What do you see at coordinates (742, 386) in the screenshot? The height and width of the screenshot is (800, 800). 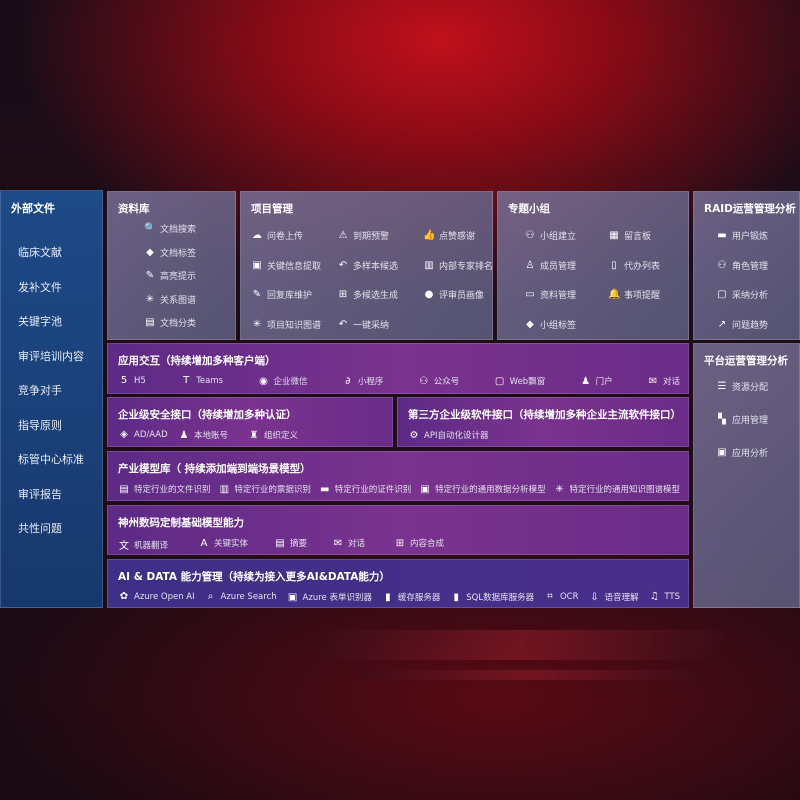 I see `item-资源分配: ☰ 资源分配` at bounding box center [742, 386].